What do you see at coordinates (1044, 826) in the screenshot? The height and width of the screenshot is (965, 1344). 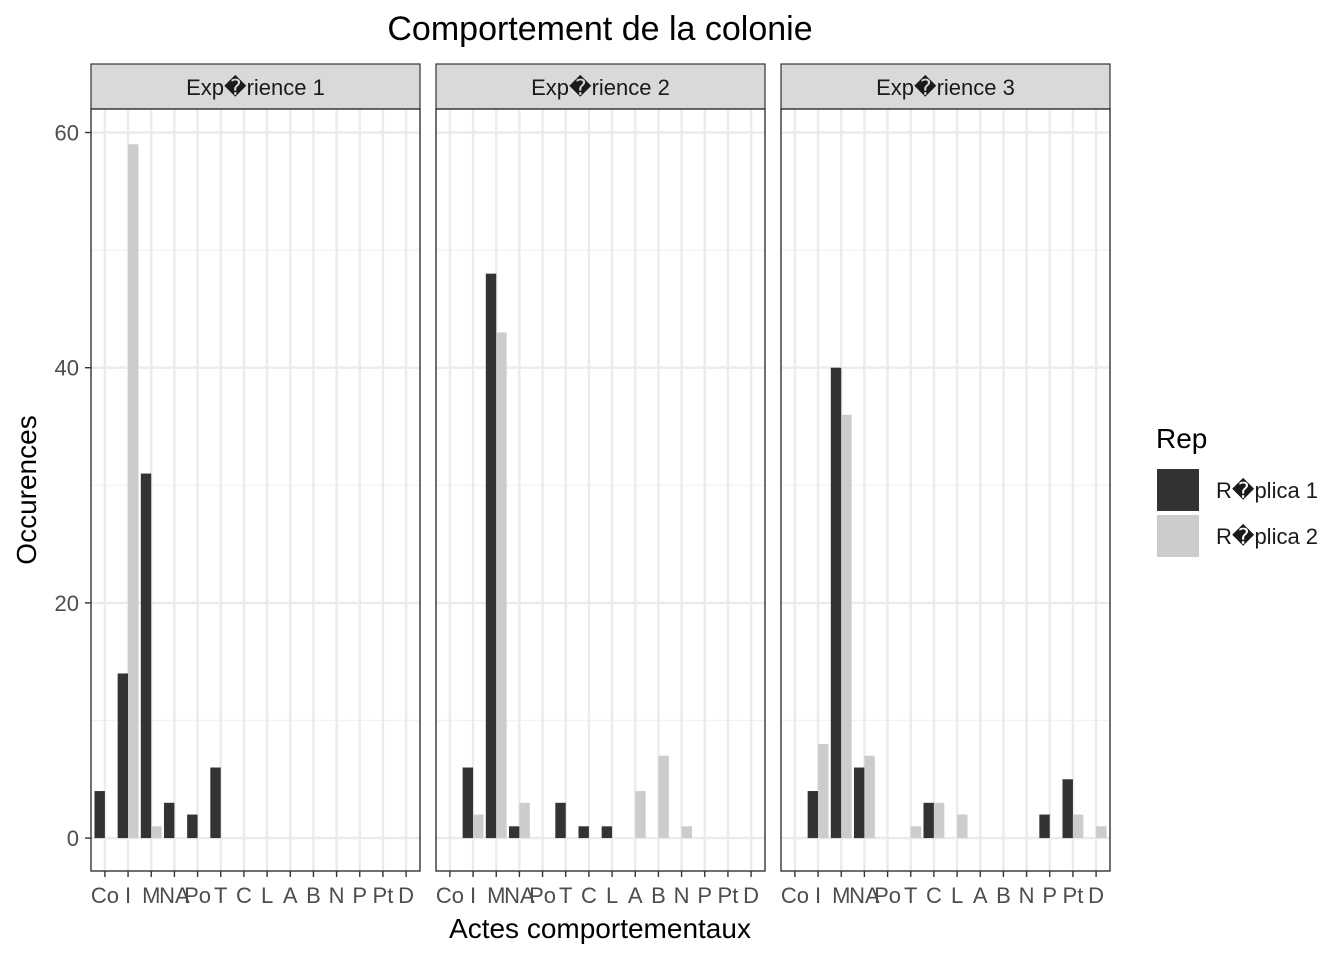 I see `bar-replica-1-P` at bounding box center [1044, 826].